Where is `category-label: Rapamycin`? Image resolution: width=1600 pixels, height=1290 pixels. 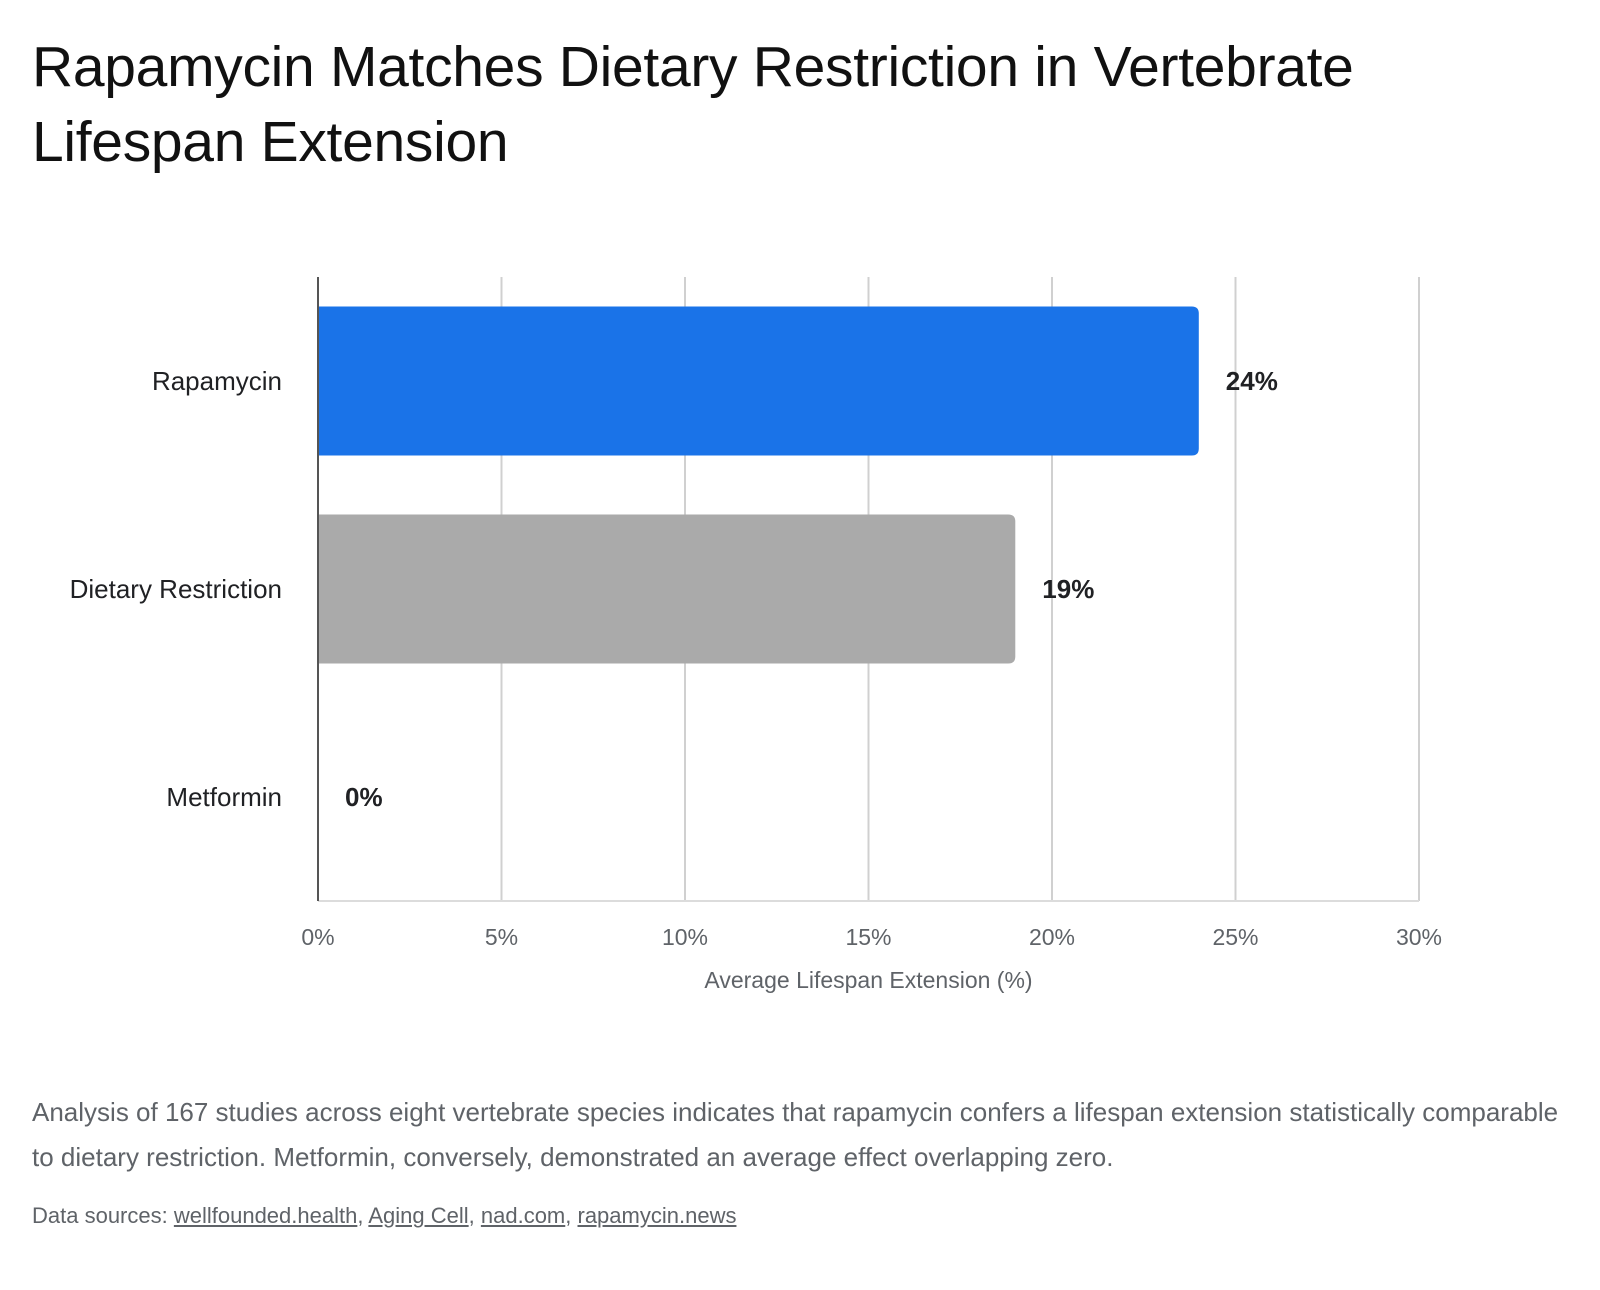
category-label: Rapamycin is located at coordinates (217, 381).